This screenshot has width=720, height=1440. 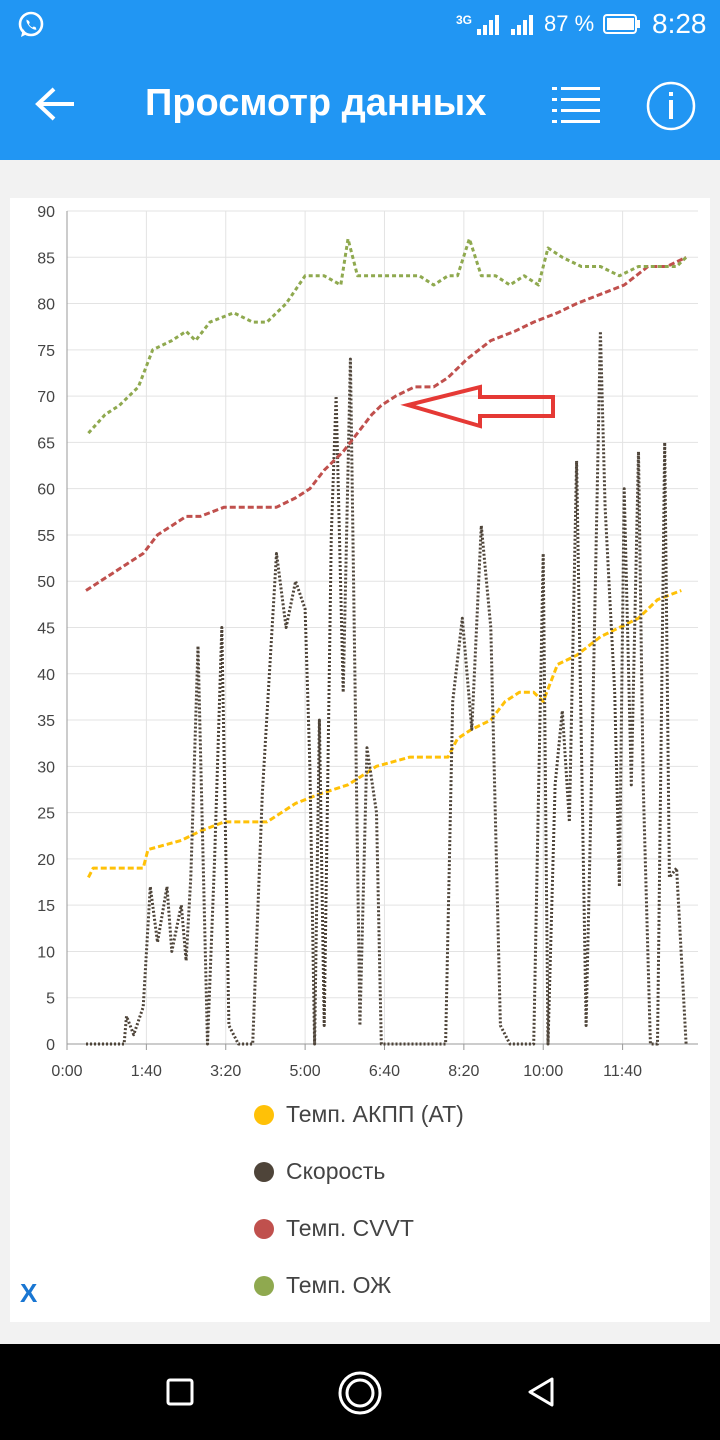 What do you see at coordinates (66, 1070) in the screenshot?
I see `x-tick-label: 0:00` at bounding box center [66, 1070].